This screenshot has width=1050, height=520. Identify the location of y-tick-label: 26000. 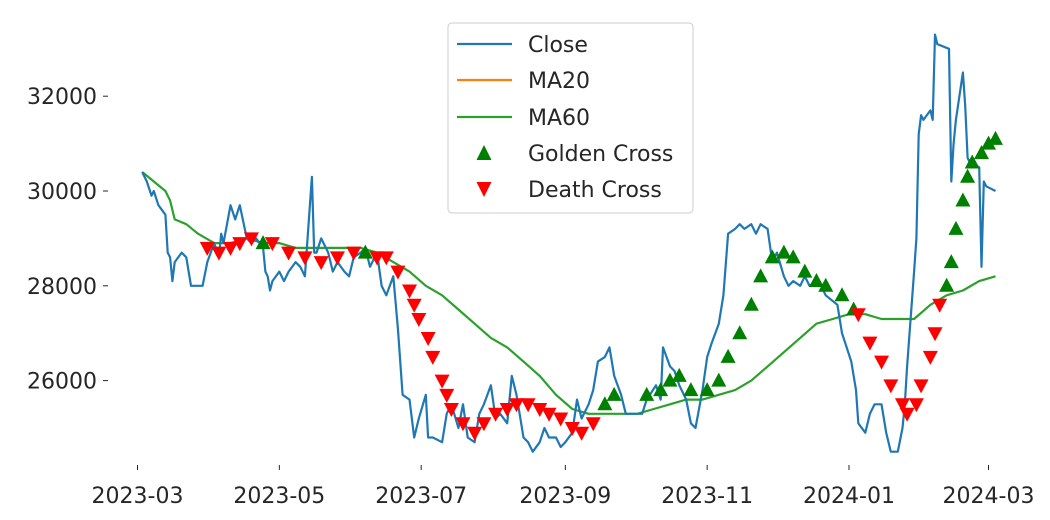
(62, 382).